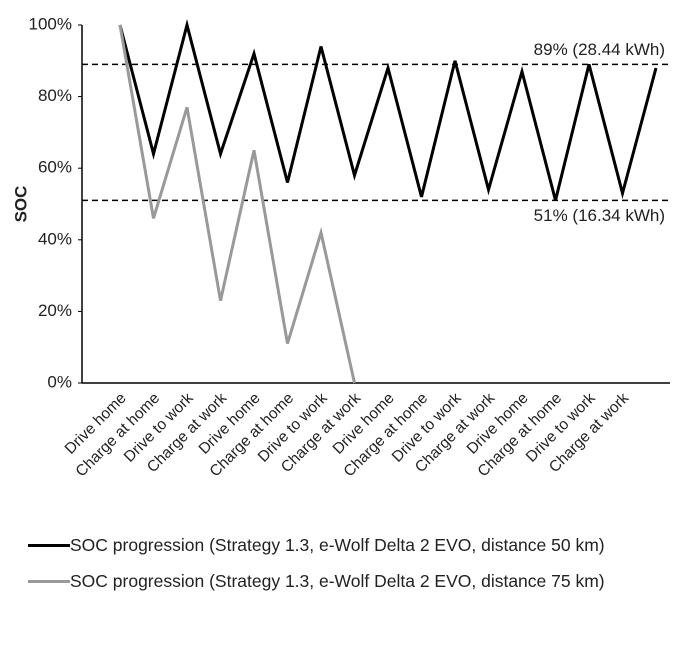  Describe the element at coordinates (59, 381) in the screenshot. I see `y-tick-label: 0%` at that location.